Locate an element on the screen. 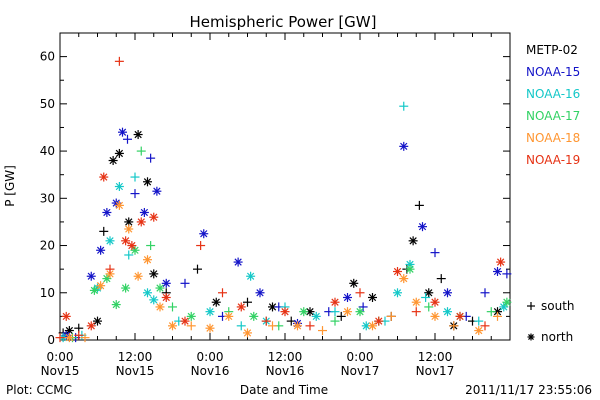 This screenshot has height=400, width=600. legend-entry: METP-02 is located at coordinates (552, 50).